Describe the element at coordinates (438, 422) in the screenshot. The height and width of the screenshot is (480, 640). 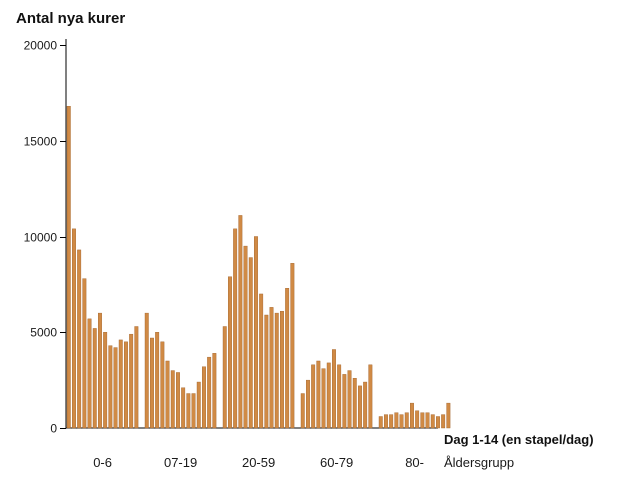
I see `bar-80--day-12` at that location.